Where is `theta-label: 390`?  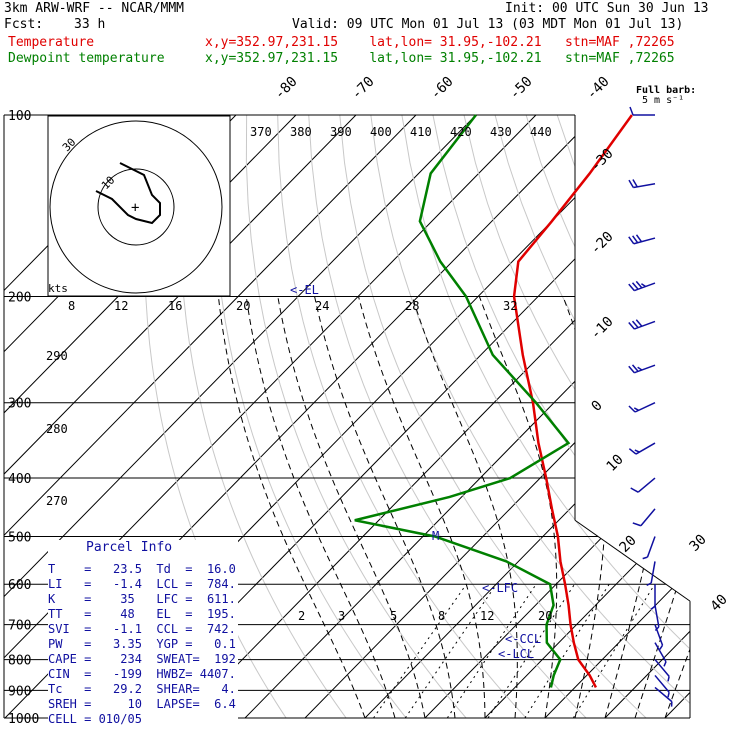 theta-label: 390 is located at coordinates (341, 132).